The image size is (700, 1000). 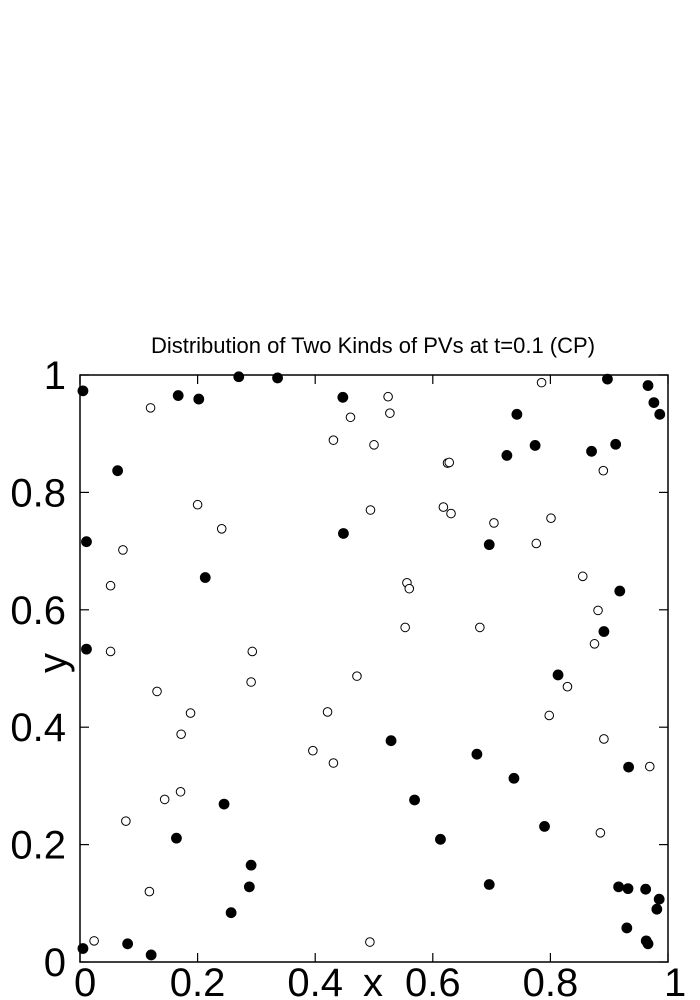 What do you see at coordinates (433, 980) in the screenshot?
I see `x-tick-label: 0.6` at bounding box center [433, 980].